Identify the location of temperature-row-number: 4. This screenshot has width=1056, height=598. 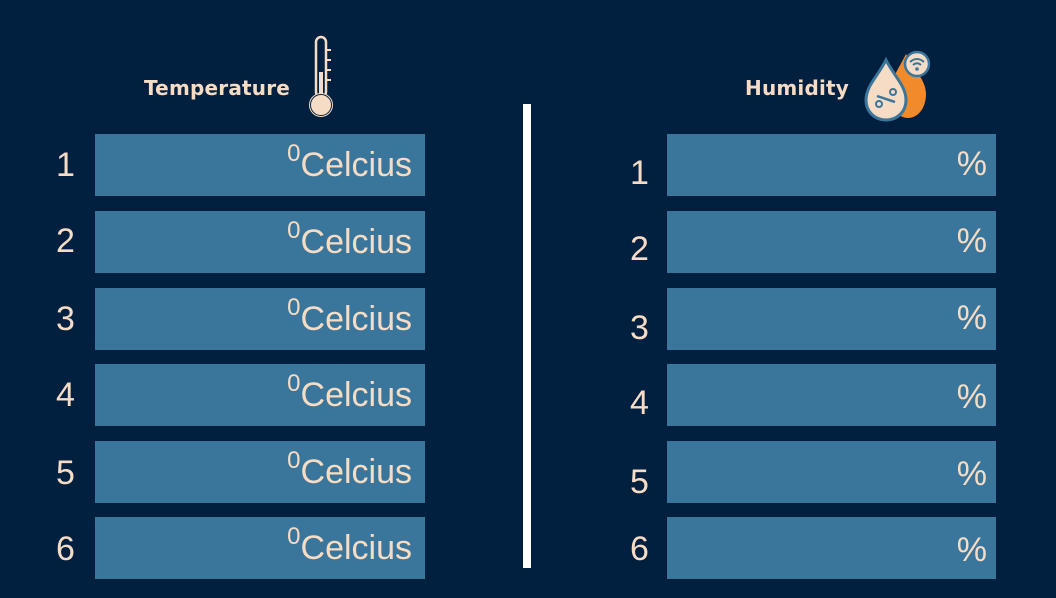
(65, 395).